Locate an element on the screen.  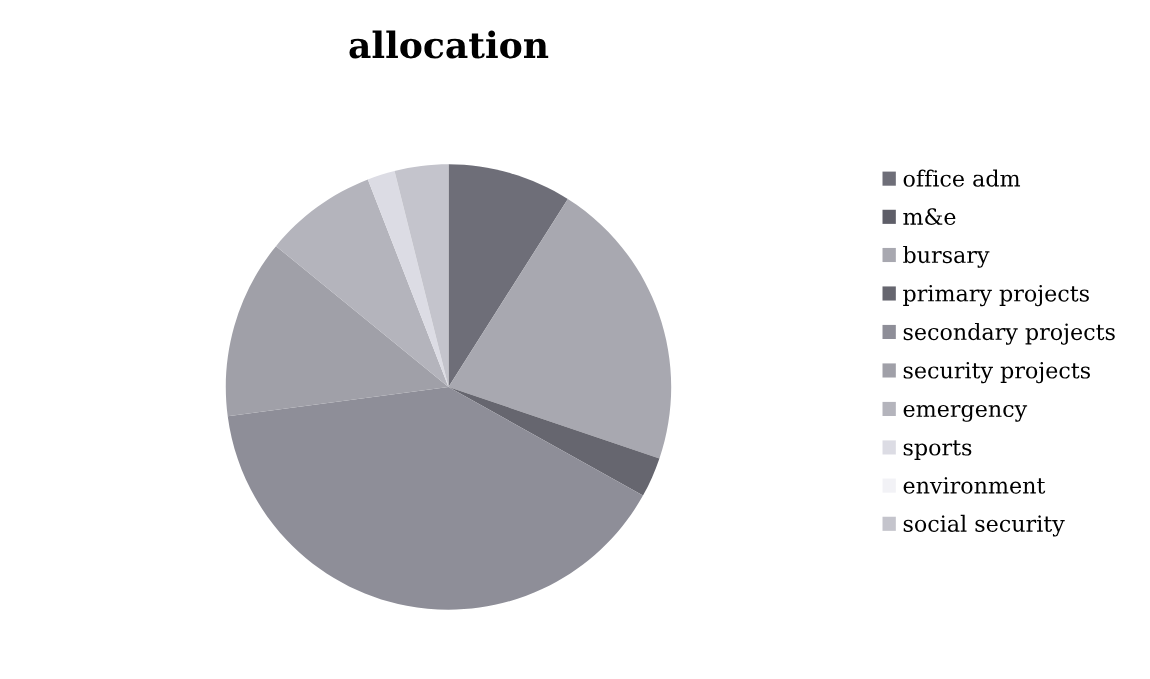
chart-title: allocation is located at coordinates (449, 44).